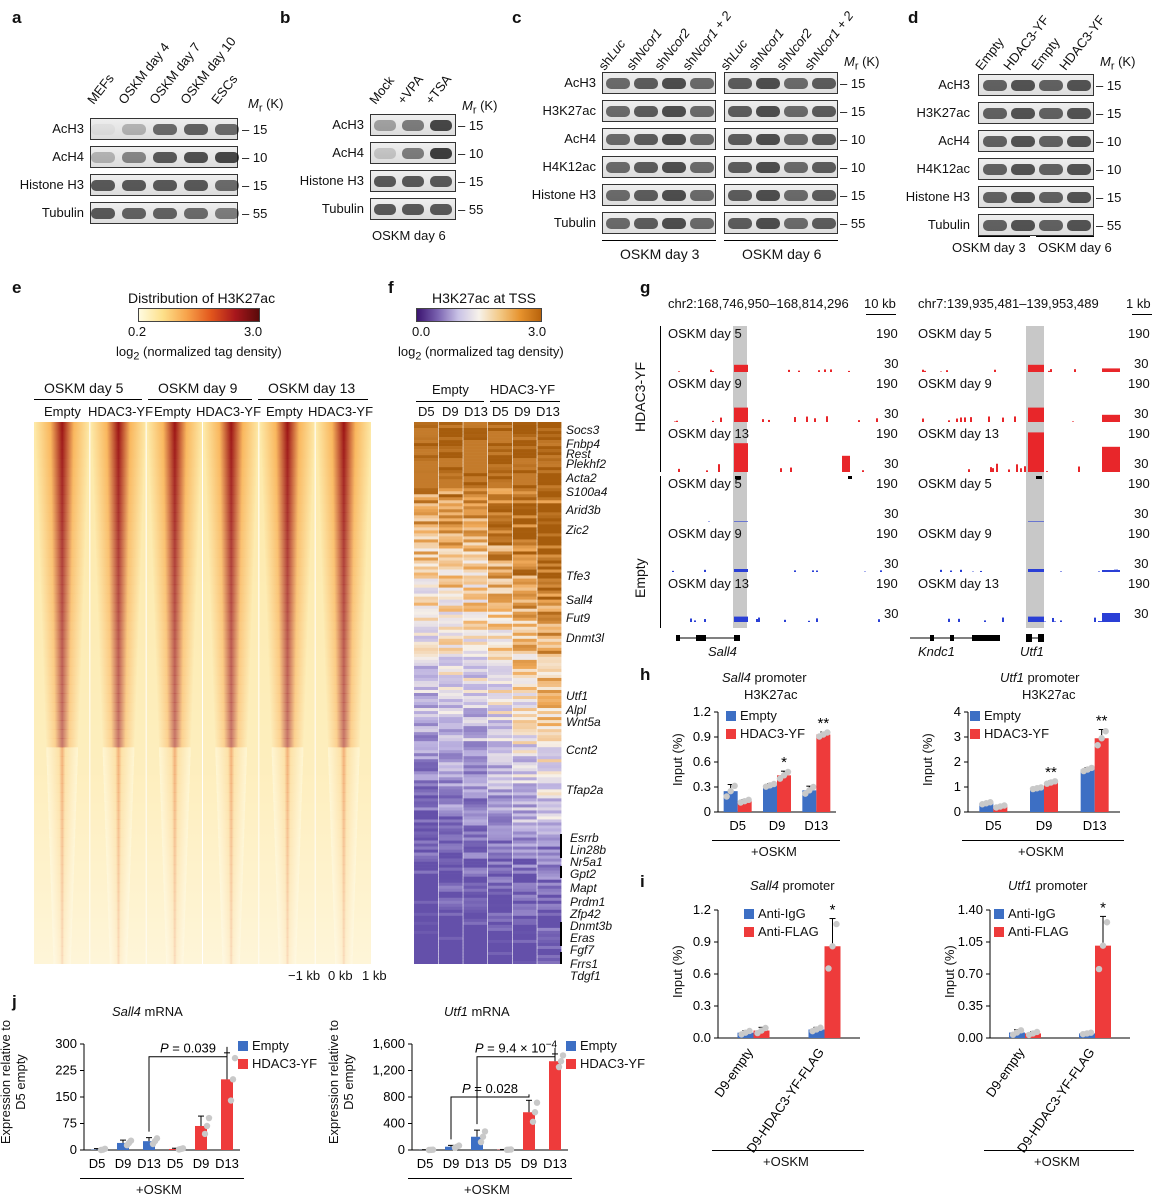 The width and height of the screenshot is (1160, 1197). Describe the element at coordinates (70, 1123) in the screenshot. I see `y-tick-label: 75` at that location.